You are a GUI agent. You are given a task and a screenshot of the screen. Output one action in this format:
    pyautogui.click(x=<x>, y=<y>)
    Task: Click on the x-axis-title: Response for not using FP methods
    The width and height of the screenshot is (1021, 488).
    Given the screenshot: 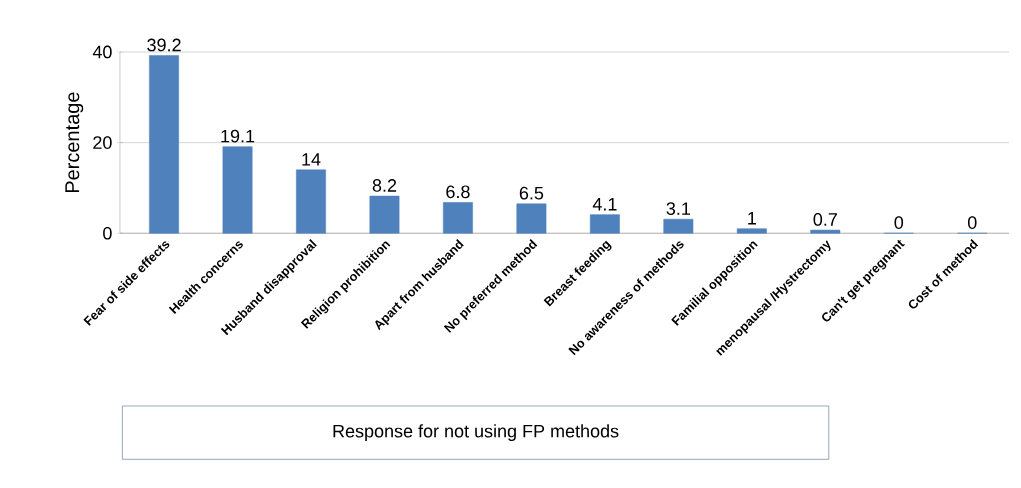 What is the action you would take?
    pyautogui.click(x=476, y=433)
    